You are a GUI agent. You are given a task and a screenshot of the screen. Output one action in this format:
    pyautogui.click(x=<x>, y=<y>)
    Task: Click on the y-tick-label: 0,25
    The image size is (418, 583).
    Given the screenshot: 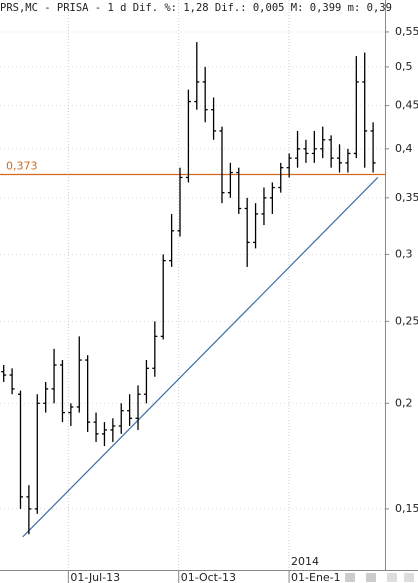 What is the action you would take?
    pyautogui.click(x=406, y=320)
    